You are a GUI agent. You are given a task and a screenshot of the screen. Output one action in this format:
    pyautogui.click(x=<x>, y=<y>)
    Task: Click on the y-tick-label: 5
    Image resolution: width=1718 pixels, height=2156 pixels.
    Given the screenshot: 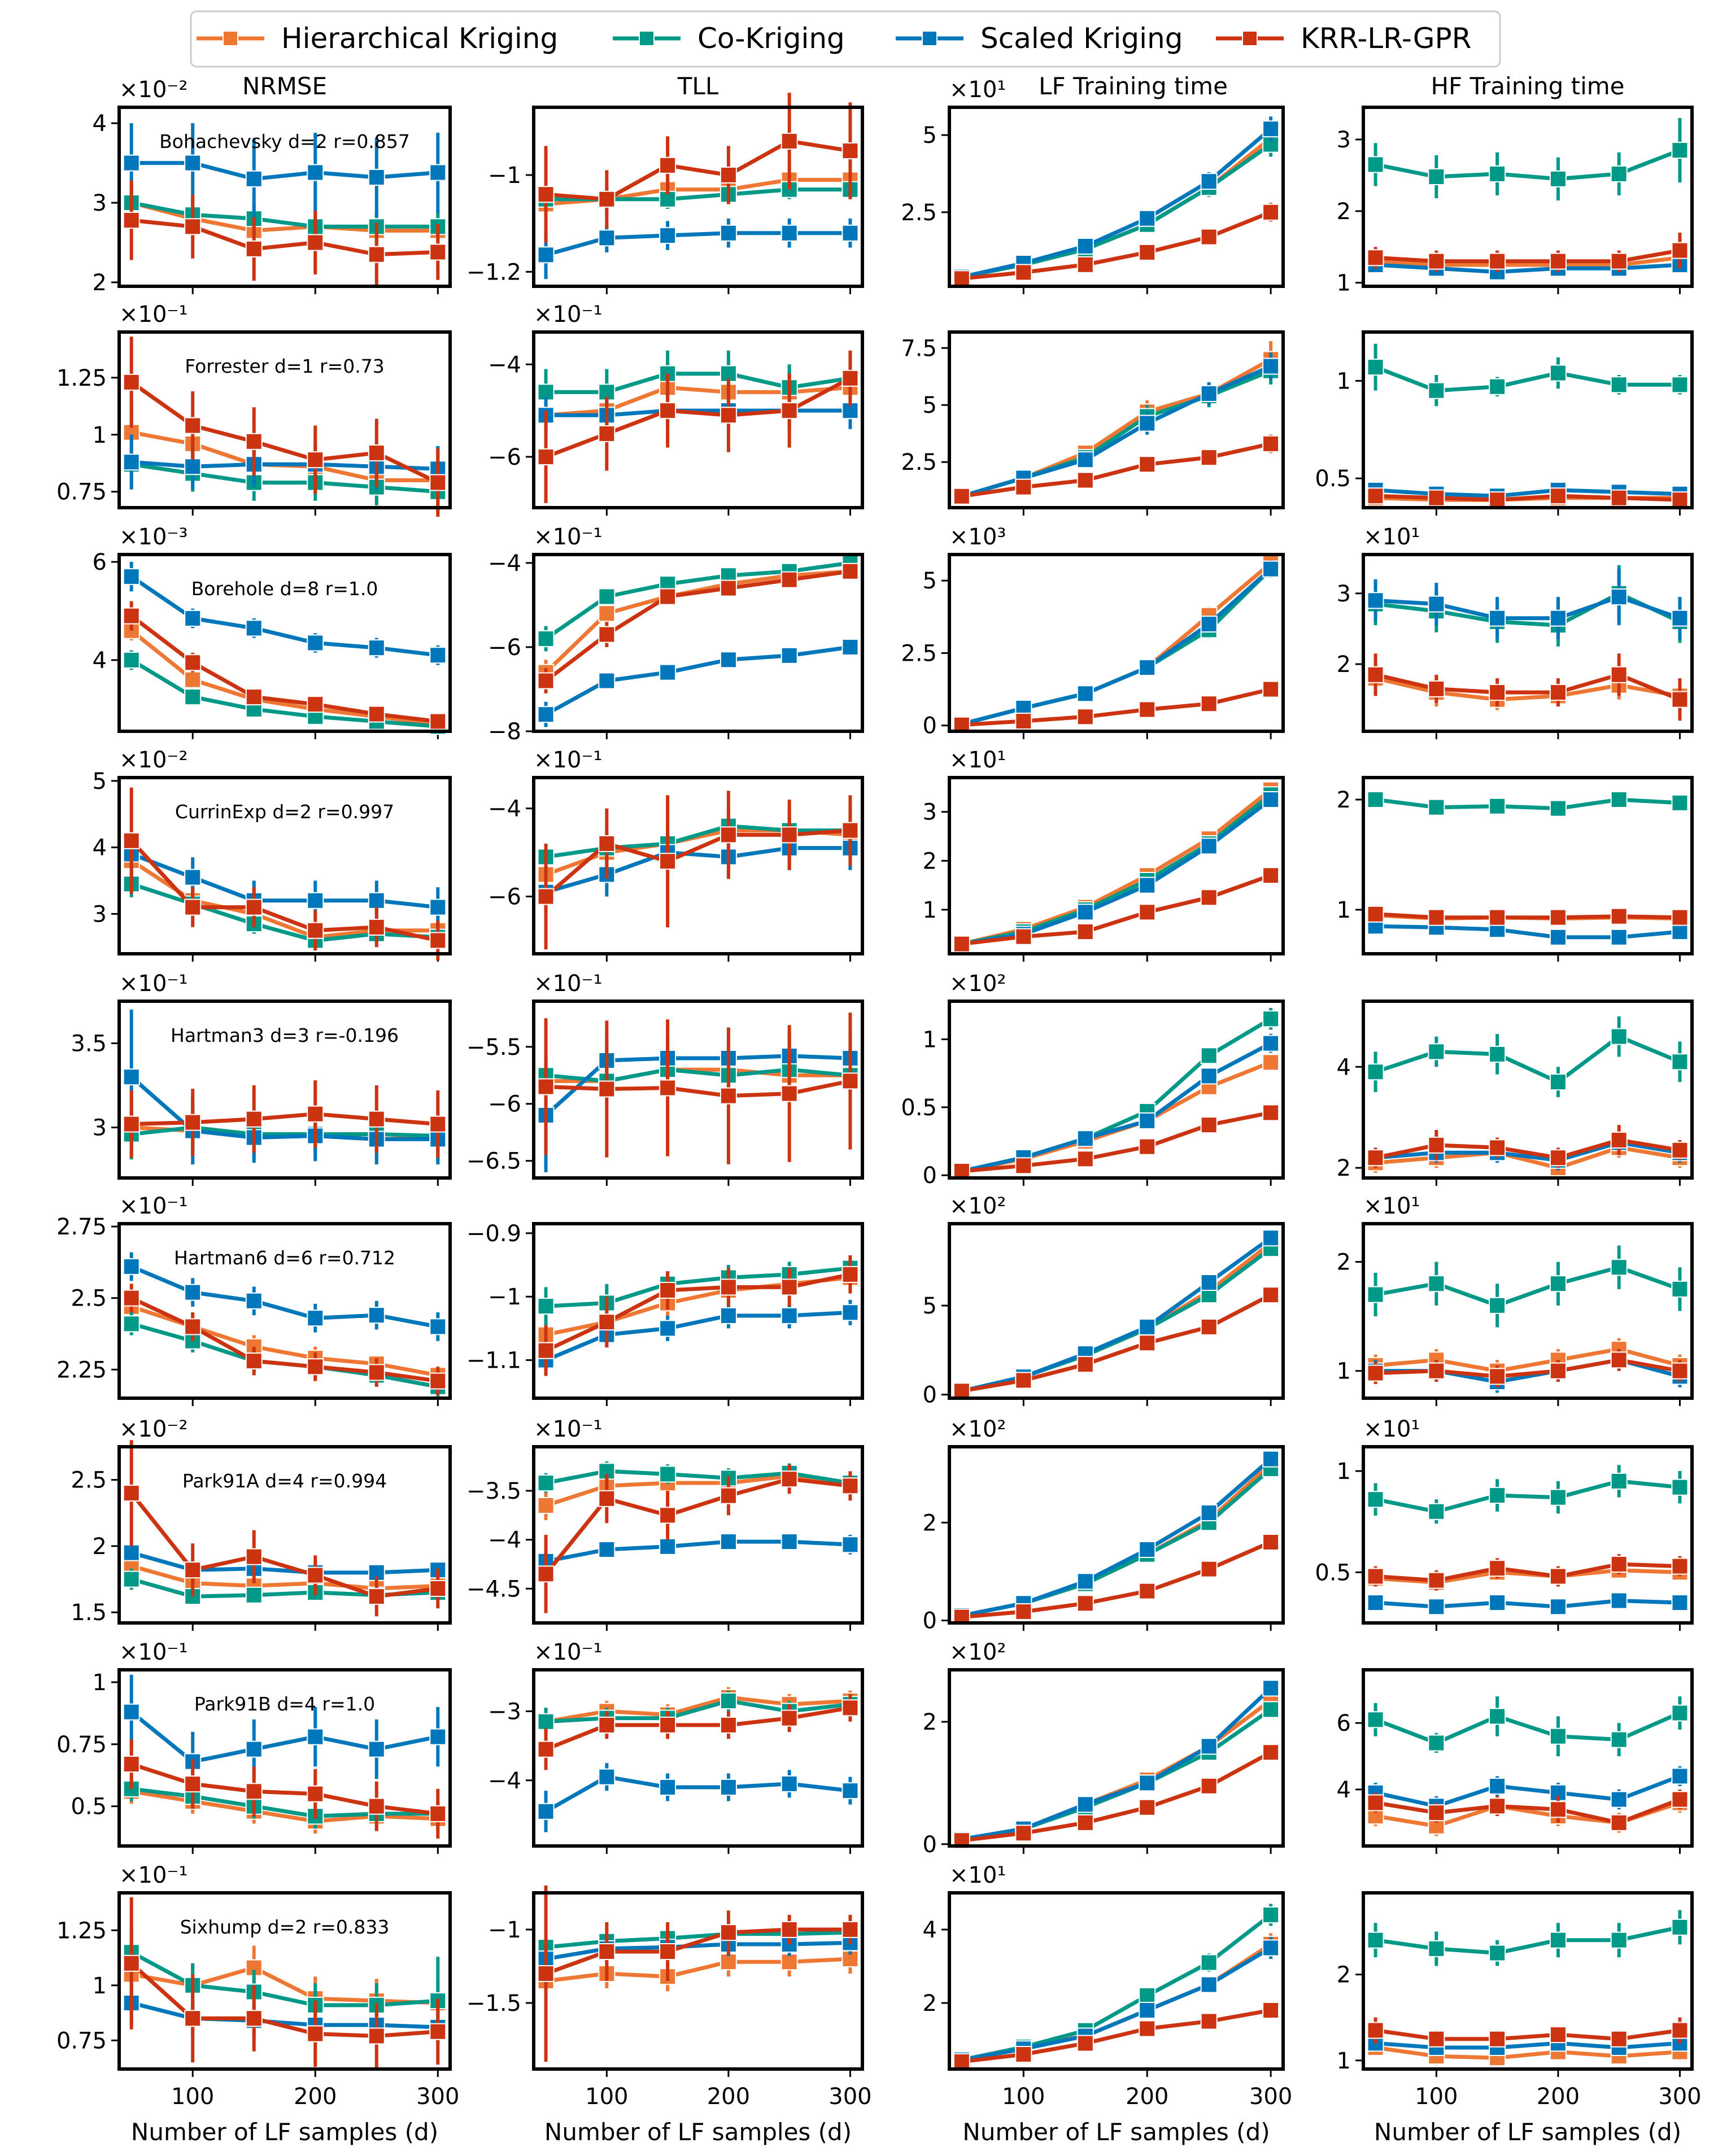 What is the action you would take?
    pyautogui.click(x=100, y=782)
    